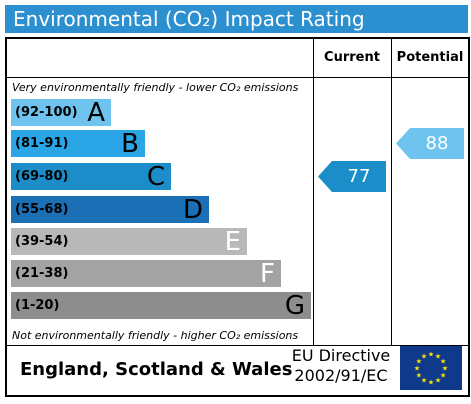 Image resolution: width=471 pixels, height=404 pixels. What do you see at coordinates (267, 274) in the screenshot?
I see `band-letter: F` at bounding box center [267, 274].